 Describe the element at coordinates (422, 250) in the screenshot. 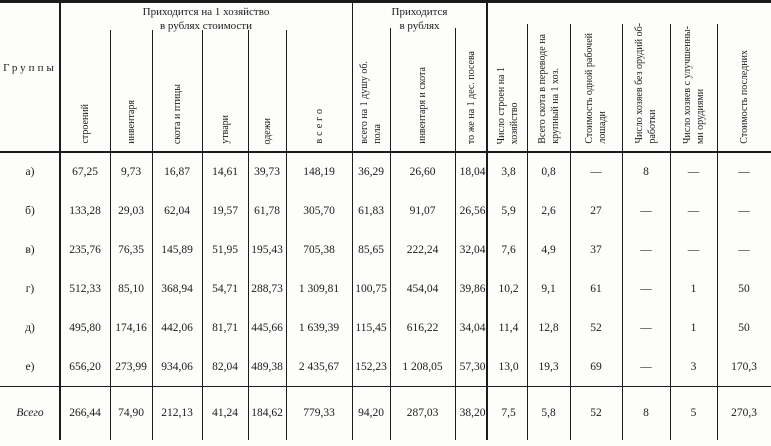

I see `table-cell: 222,24` at that location.